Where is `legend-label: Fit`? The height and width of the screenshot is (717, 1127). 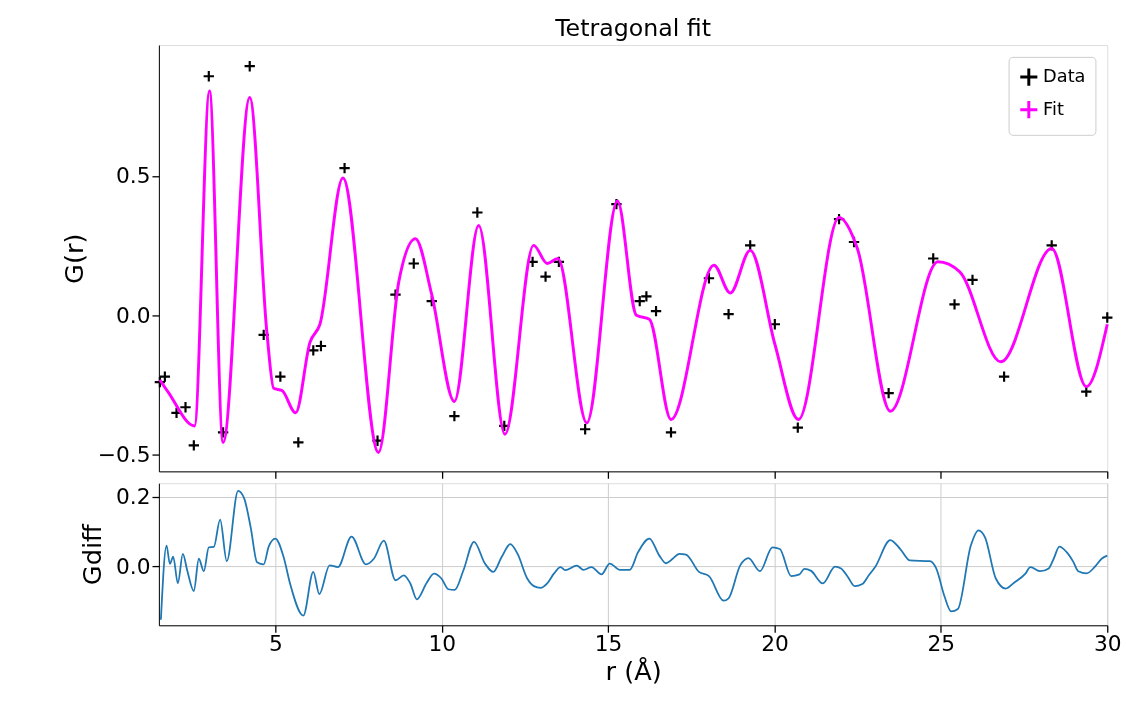 legend-label: Fit is located at coordinates (1053, 108).